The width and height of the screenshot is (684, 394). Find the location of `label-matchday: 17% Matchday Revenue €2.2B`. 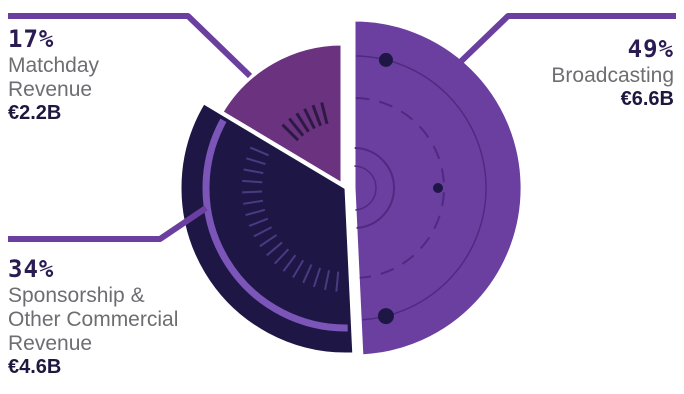

label-matchday: 17% Matchday Revenue €2.2B is located at coordinates (54, 75).